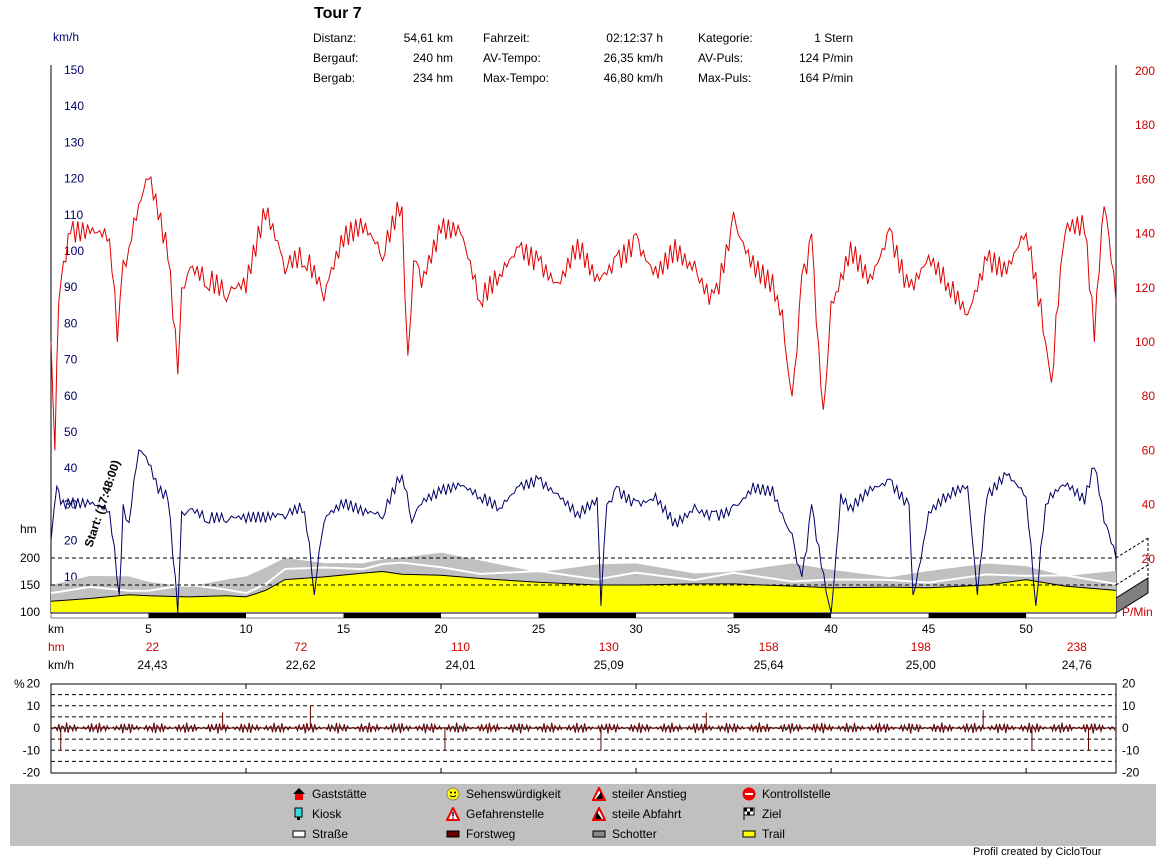 Image resolution: width=1166 pixels, height=859 pixels. What do you see at coordinates (1026, 629) in the screenshot?
I see `km-tick: 50` at bounding box center [1026, 629].